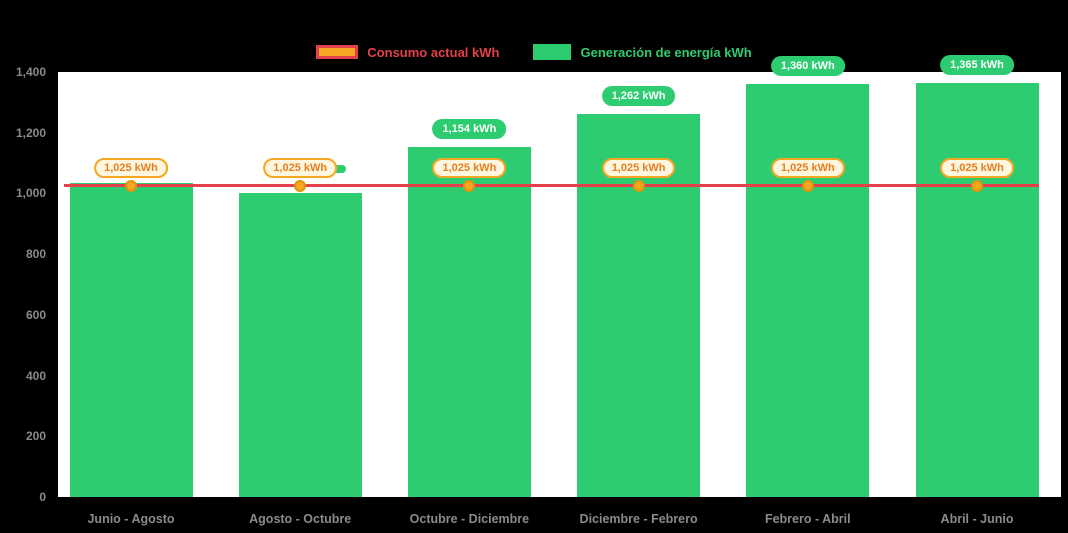 This screenshot has width=1068, height=533. Describe the element at coordinates (666, 52) in the screenshot. I see `legend-label-generation: Generación de energía kWh` at that location.